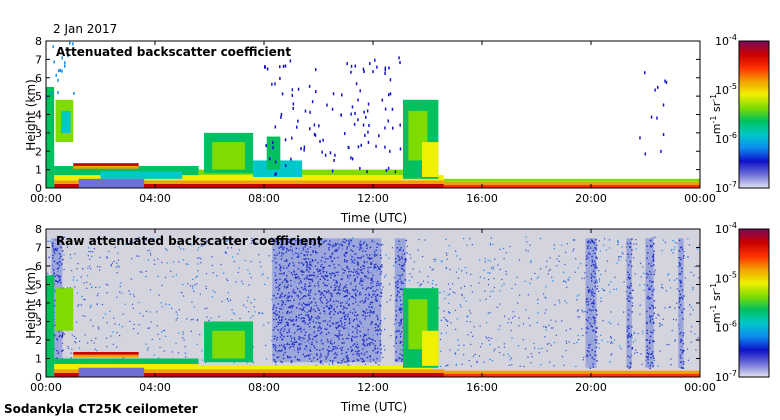  What do you see at coordinates (249, 182) in the screenshot?
I see `backscatter-layer` at bounding box center [249, 182].